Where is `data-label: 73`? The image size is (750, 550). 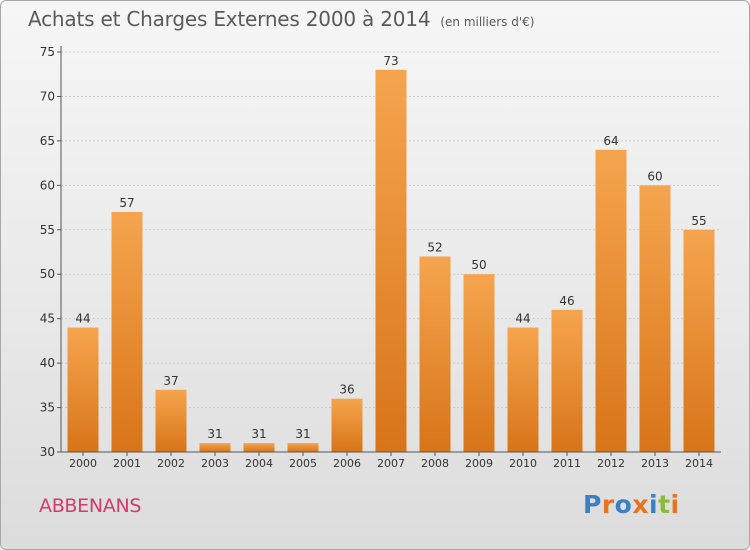
data-label: 73 is located at coordinates (390, 61).